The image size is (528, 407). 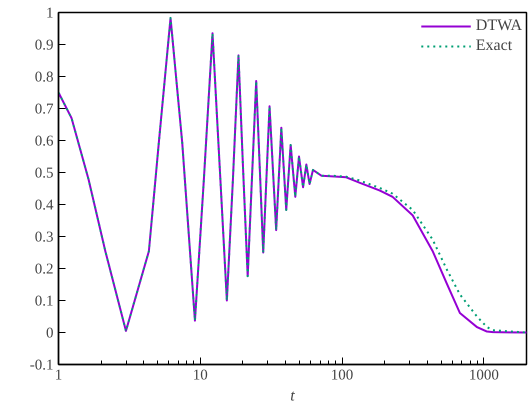 What do you see at coordinates (44, 142) in the screenshot?
I see `y-tick-label: 0.6` at bounding box center [44, 142].